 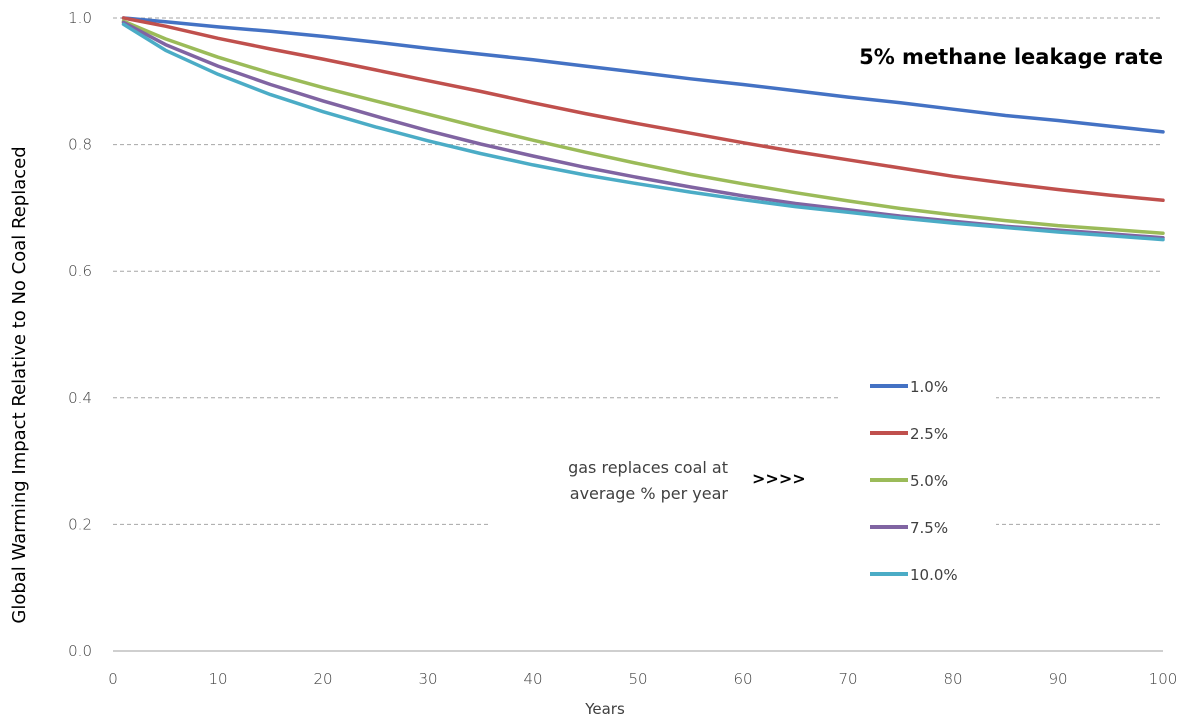 I want to click on legend-background, so click(x=917, y=478).